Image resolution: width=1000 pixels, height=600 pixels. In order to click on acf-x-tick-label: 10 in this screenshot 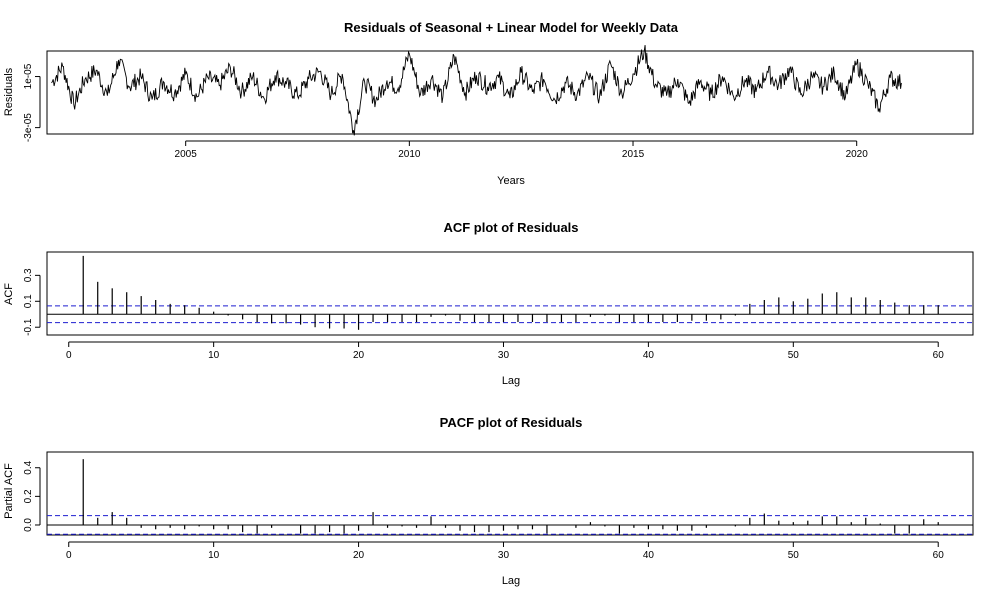, I will do `click(214, 355)`.